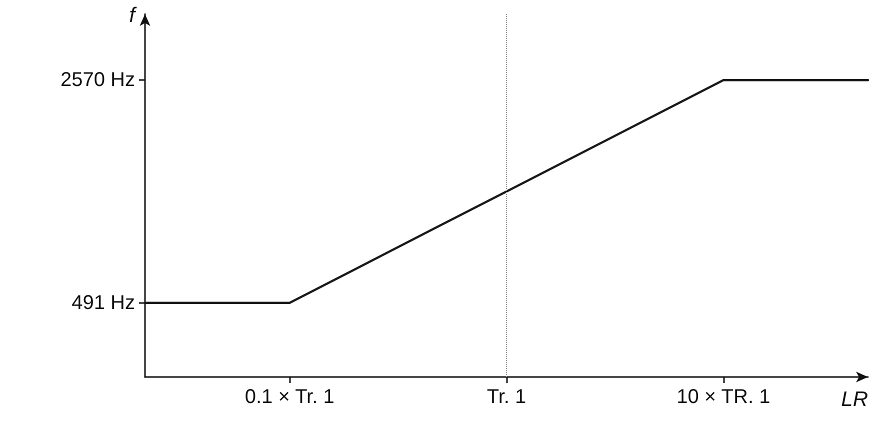  I want to click on x-tick-label: 0.1 × Tr. 1, so click(289, 397).